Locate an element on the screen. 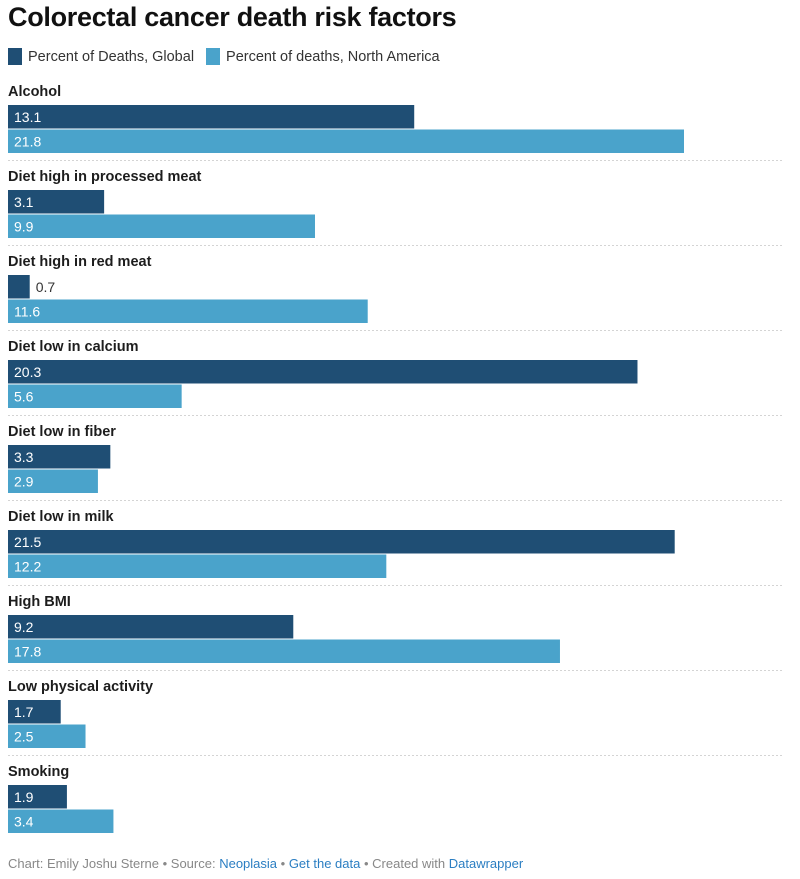  value-label-alcohol-north-america: 21.8 is located at coordinates (27, 142).